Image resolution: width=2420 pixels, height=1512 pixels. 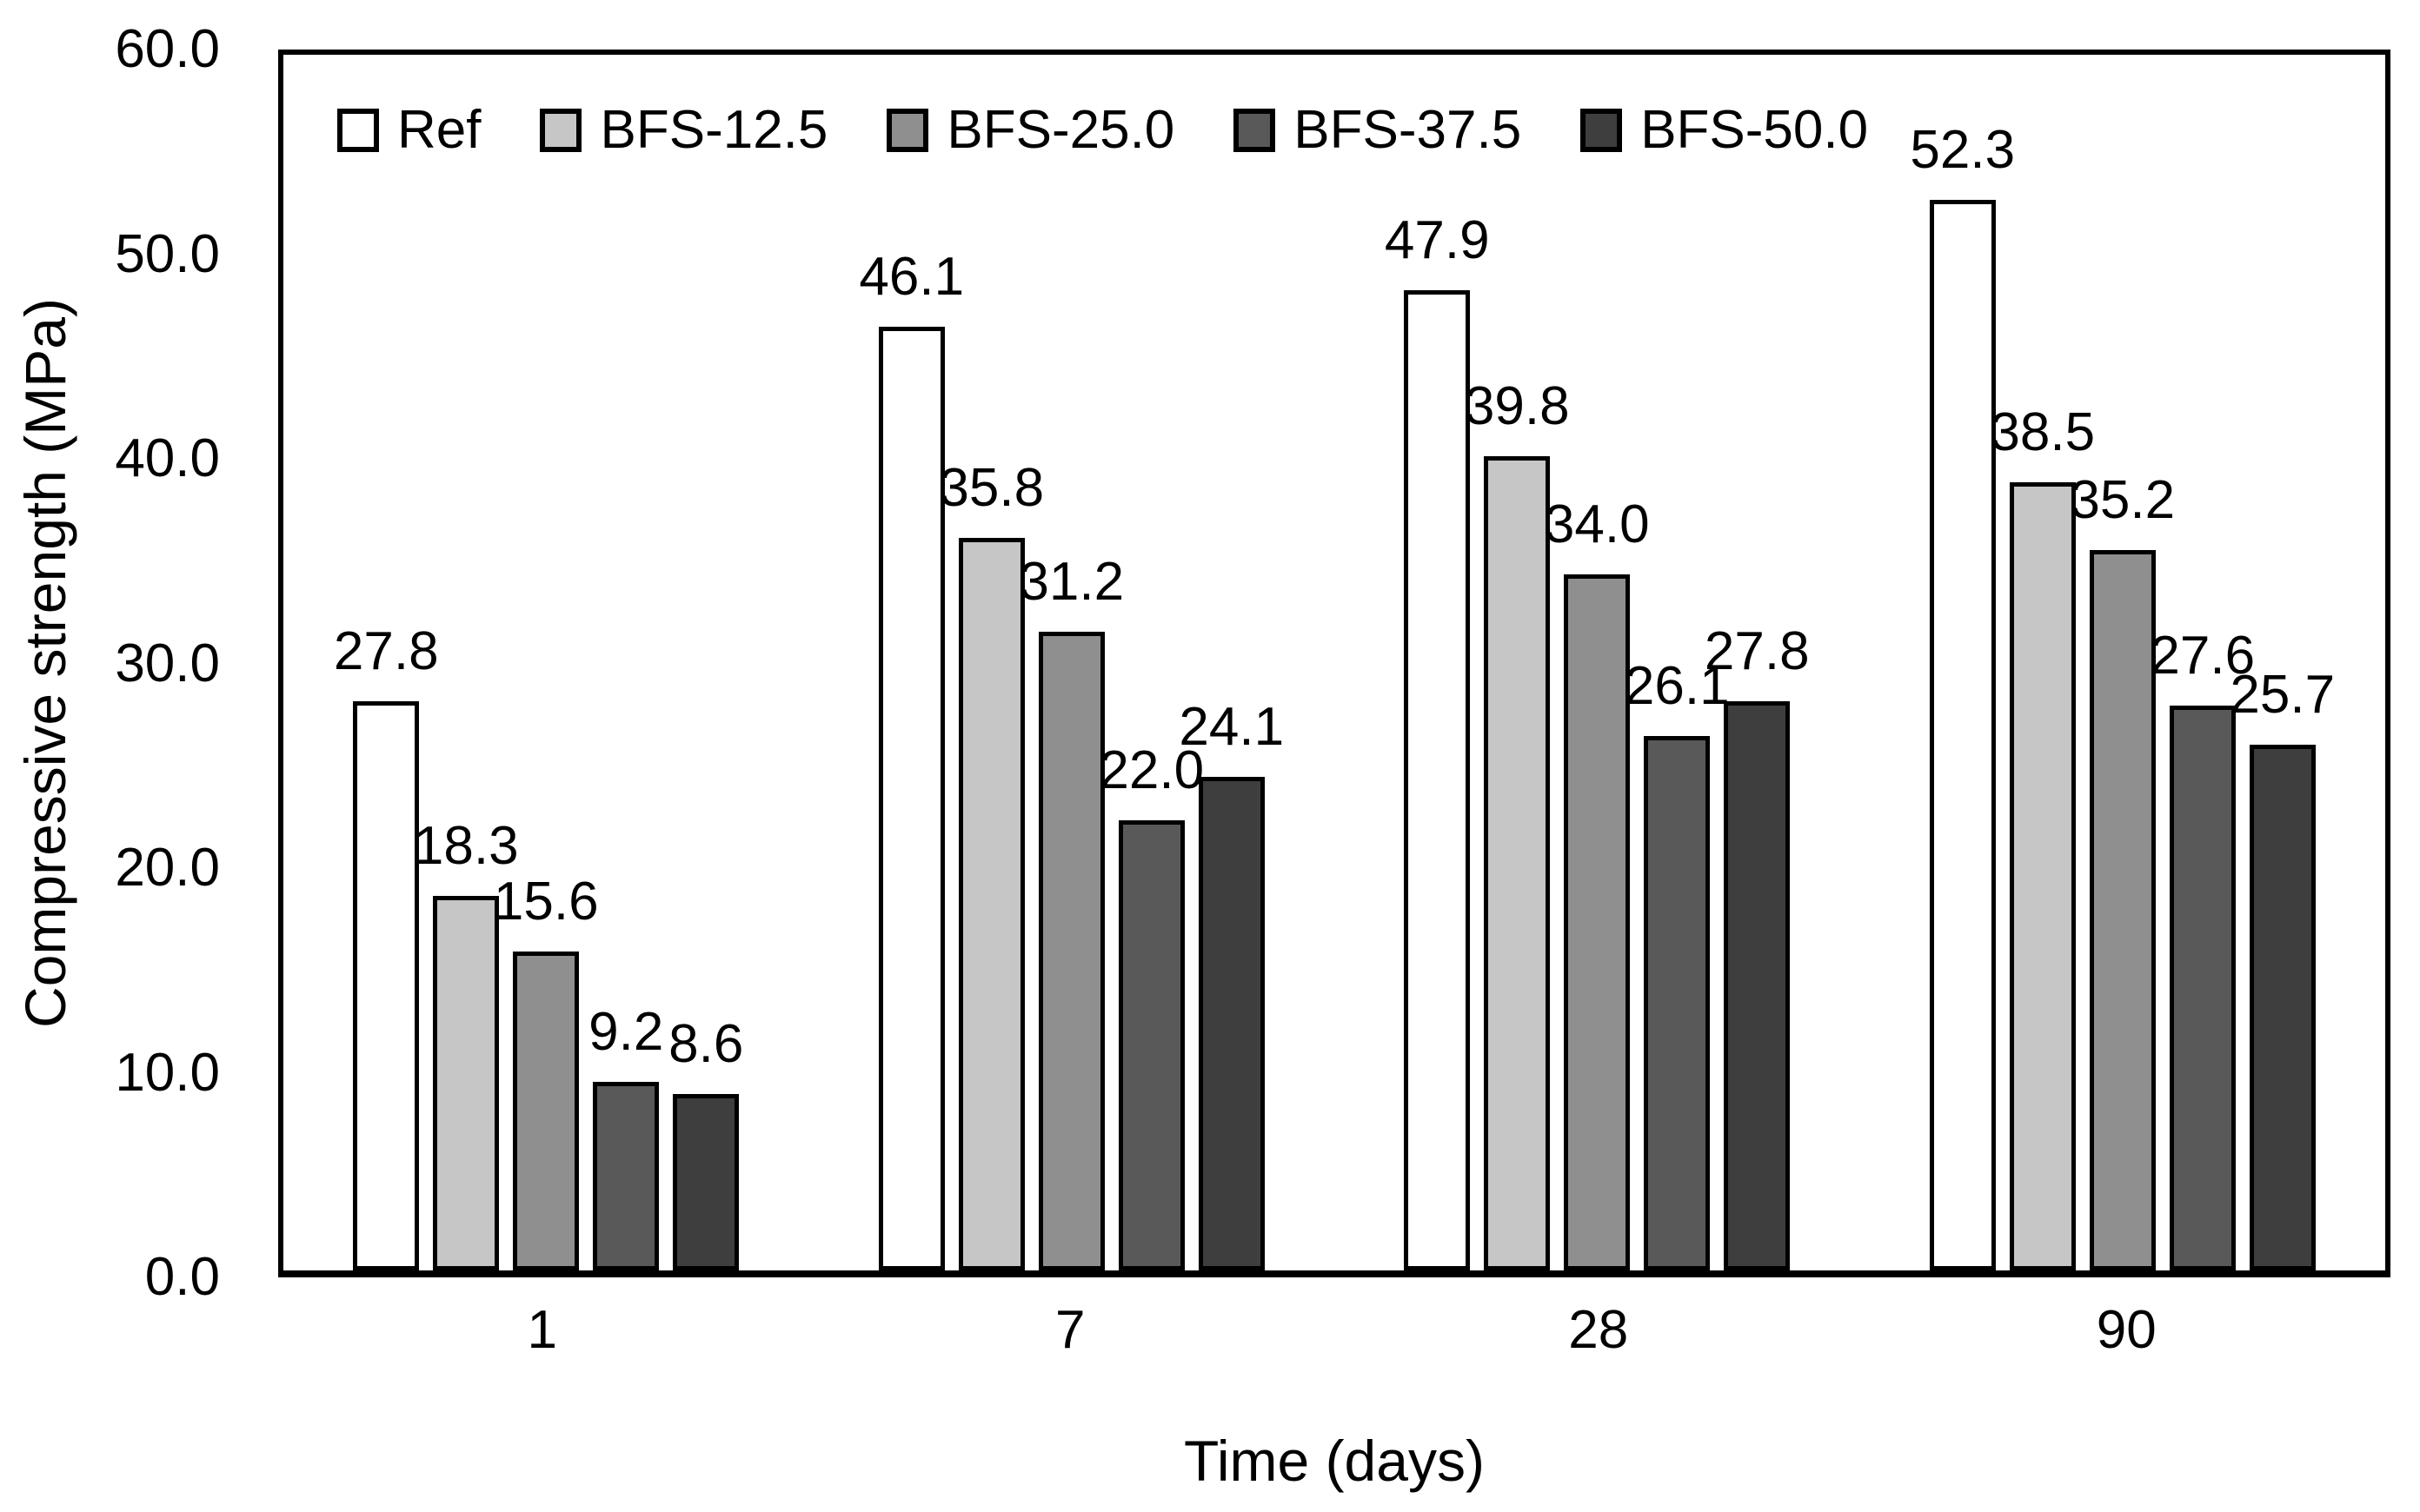 I want to click on y-tick-label: 10.0, so click(x=167, y=1072).